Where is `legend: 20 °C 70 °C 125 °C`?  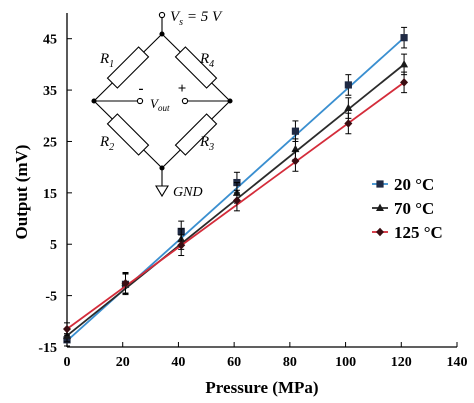 legend: 20 °C 70 °C 125 °C is located at coordinates (407, 208).